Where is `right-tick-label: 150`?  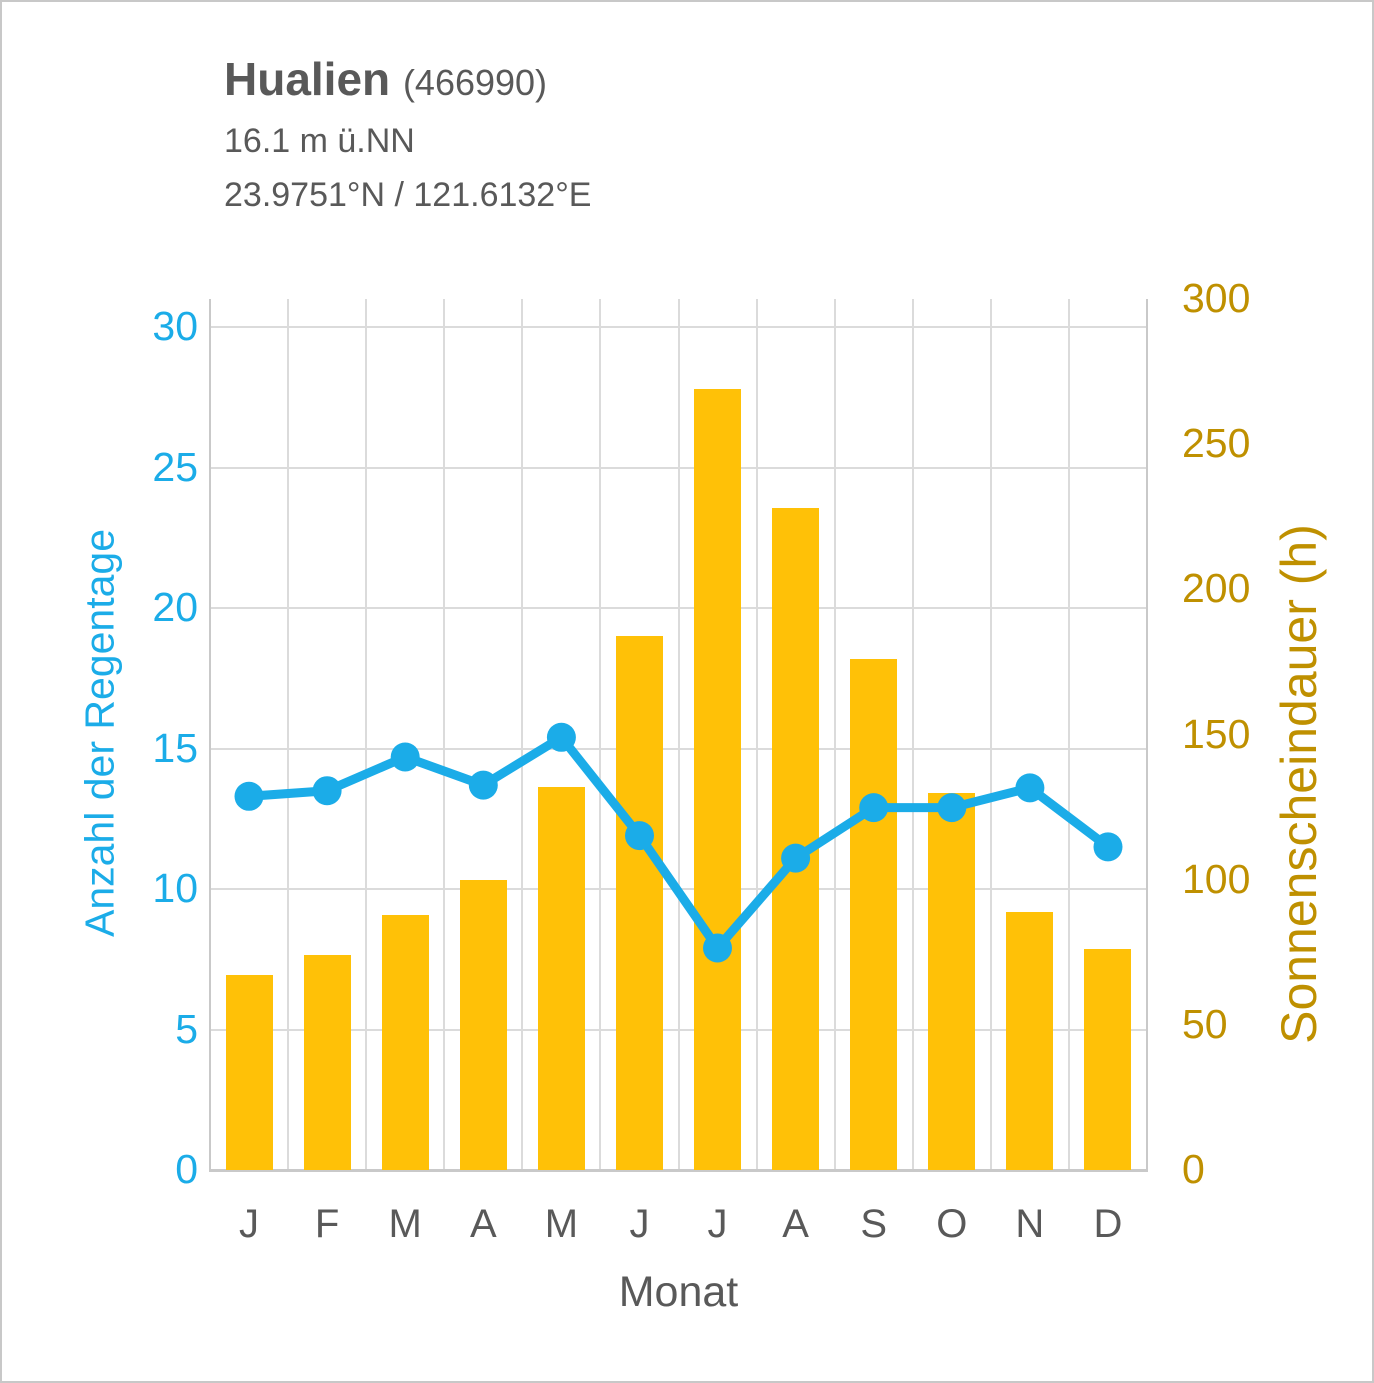 right-tick-label: 150 is located at coordinates (1216, 733).